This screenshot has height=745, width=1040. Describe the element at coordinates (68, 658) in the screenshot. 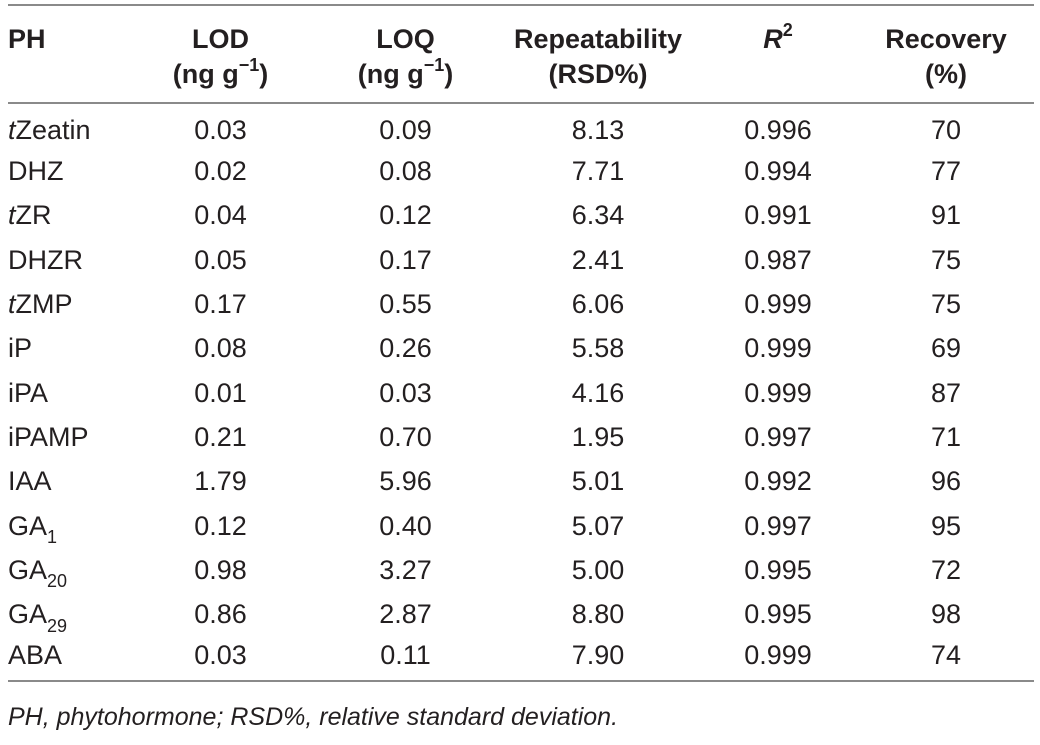

I see `cell-ph: ABA` at that location.